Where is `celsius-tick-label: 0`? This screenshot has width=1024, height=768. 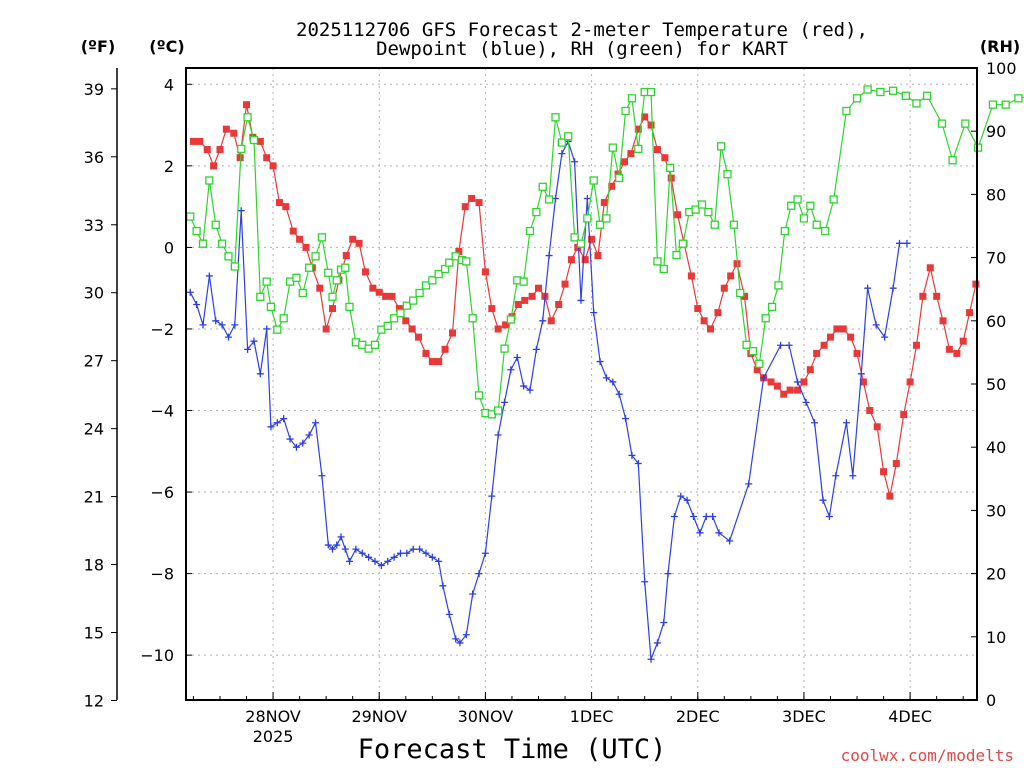
celsius-tick-label: 0 is located at coordinates (169, 247).